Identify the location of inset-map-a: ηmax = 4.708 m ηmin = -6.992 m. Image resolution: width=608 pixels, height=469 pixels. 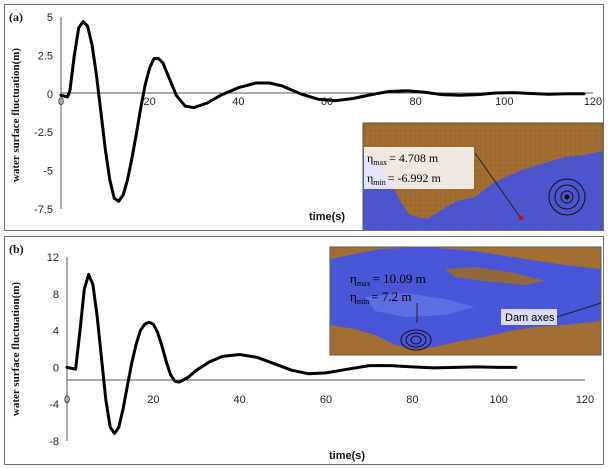
(482, 176).